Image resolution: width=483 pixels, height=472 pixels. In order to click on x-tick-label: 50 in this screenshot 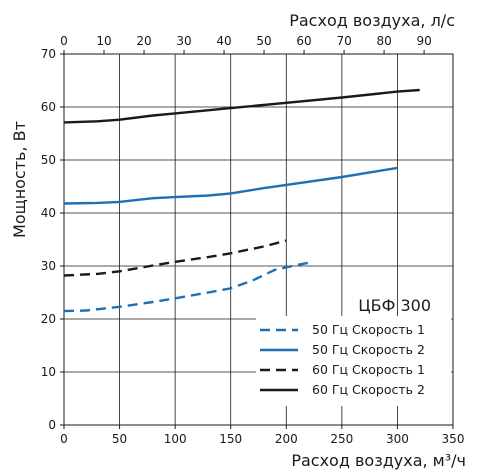, I will do `click(119, 439)`.